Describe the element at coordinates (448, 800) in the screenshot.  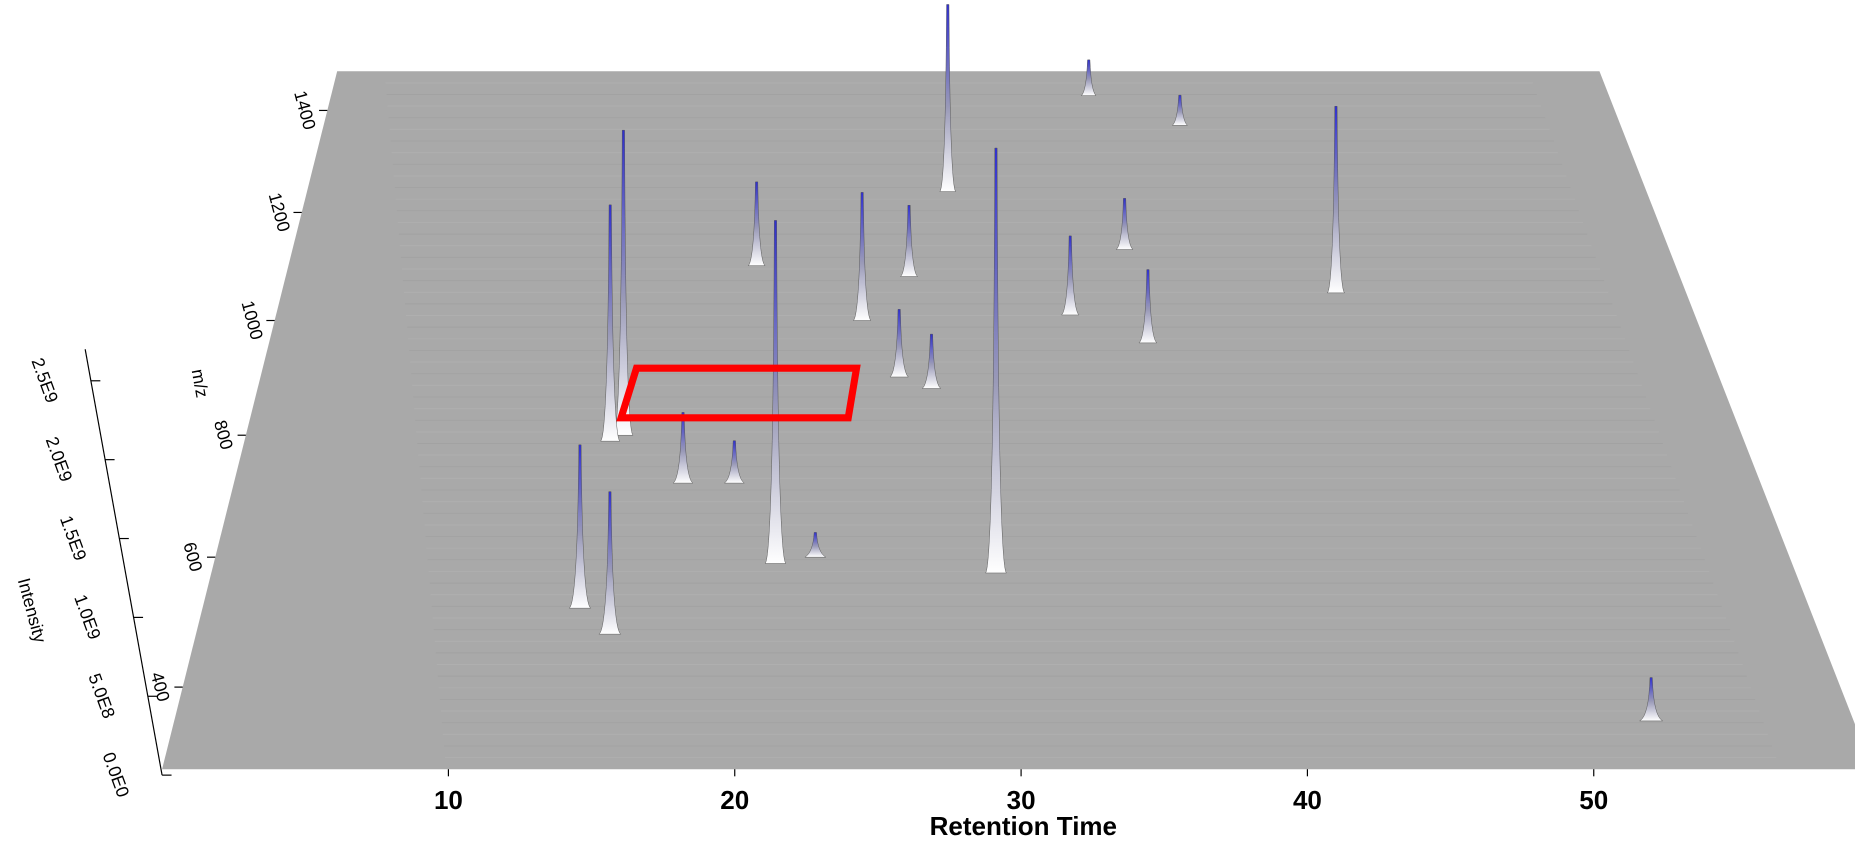
I see `x-tick-label: 10` at that location.